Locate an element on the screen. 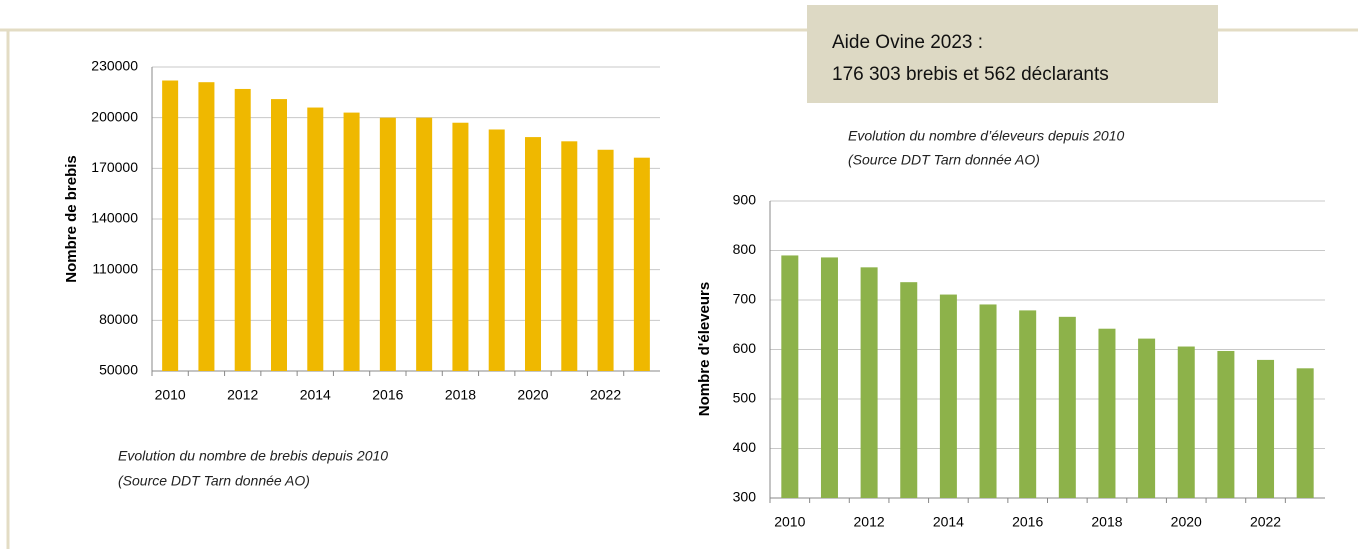  y-tick-label: 230000 is located at coordinates (114, 66).